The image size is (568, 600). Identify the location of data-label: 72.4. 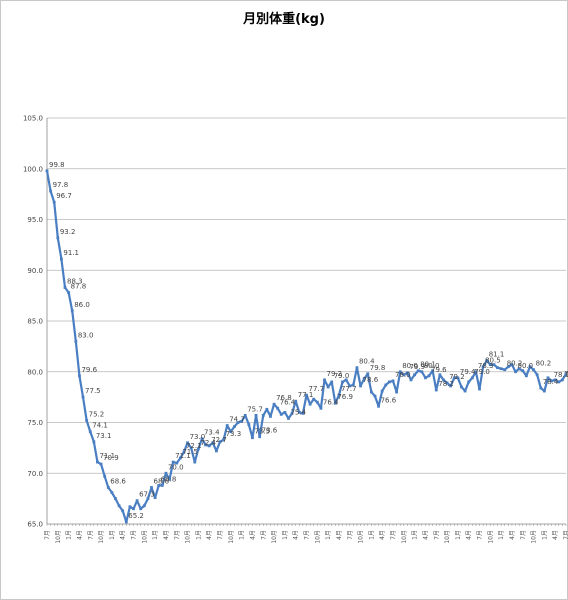
(208, 443).